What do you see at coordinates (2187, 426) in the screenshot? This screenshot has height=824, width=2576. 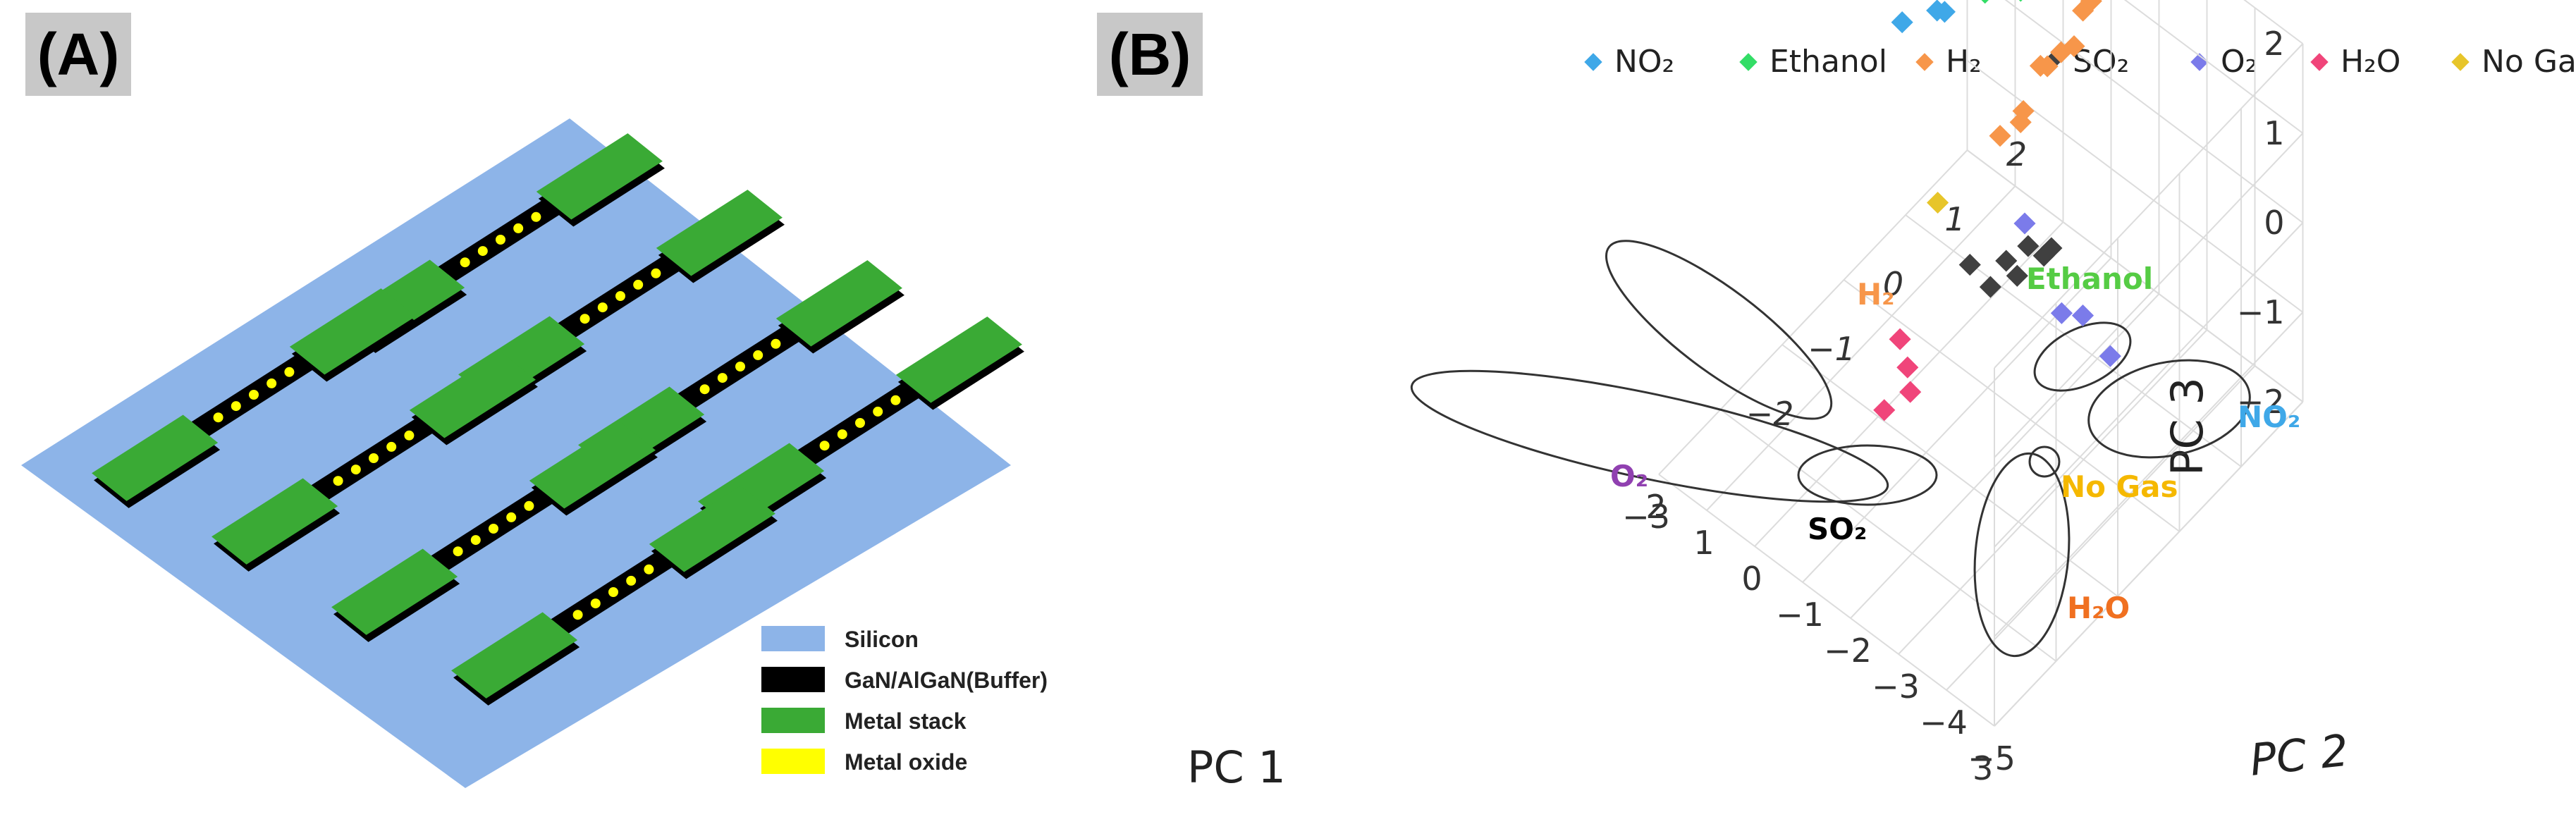 I see `z-axis-title: PC 3` at bounding box center [2187, 426].